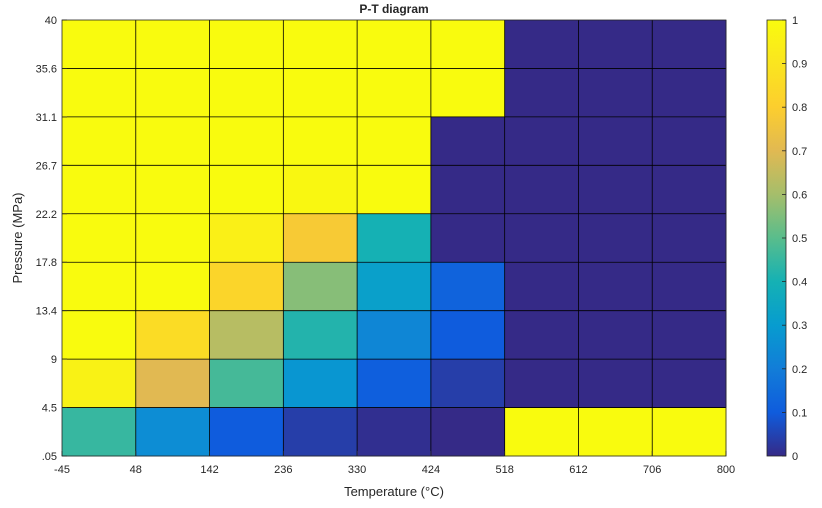  What do you see at coordinates (799, 326) in the screenshot?
I see `colorbar-tick-label: 0.3` at bounding box center [799, 326].